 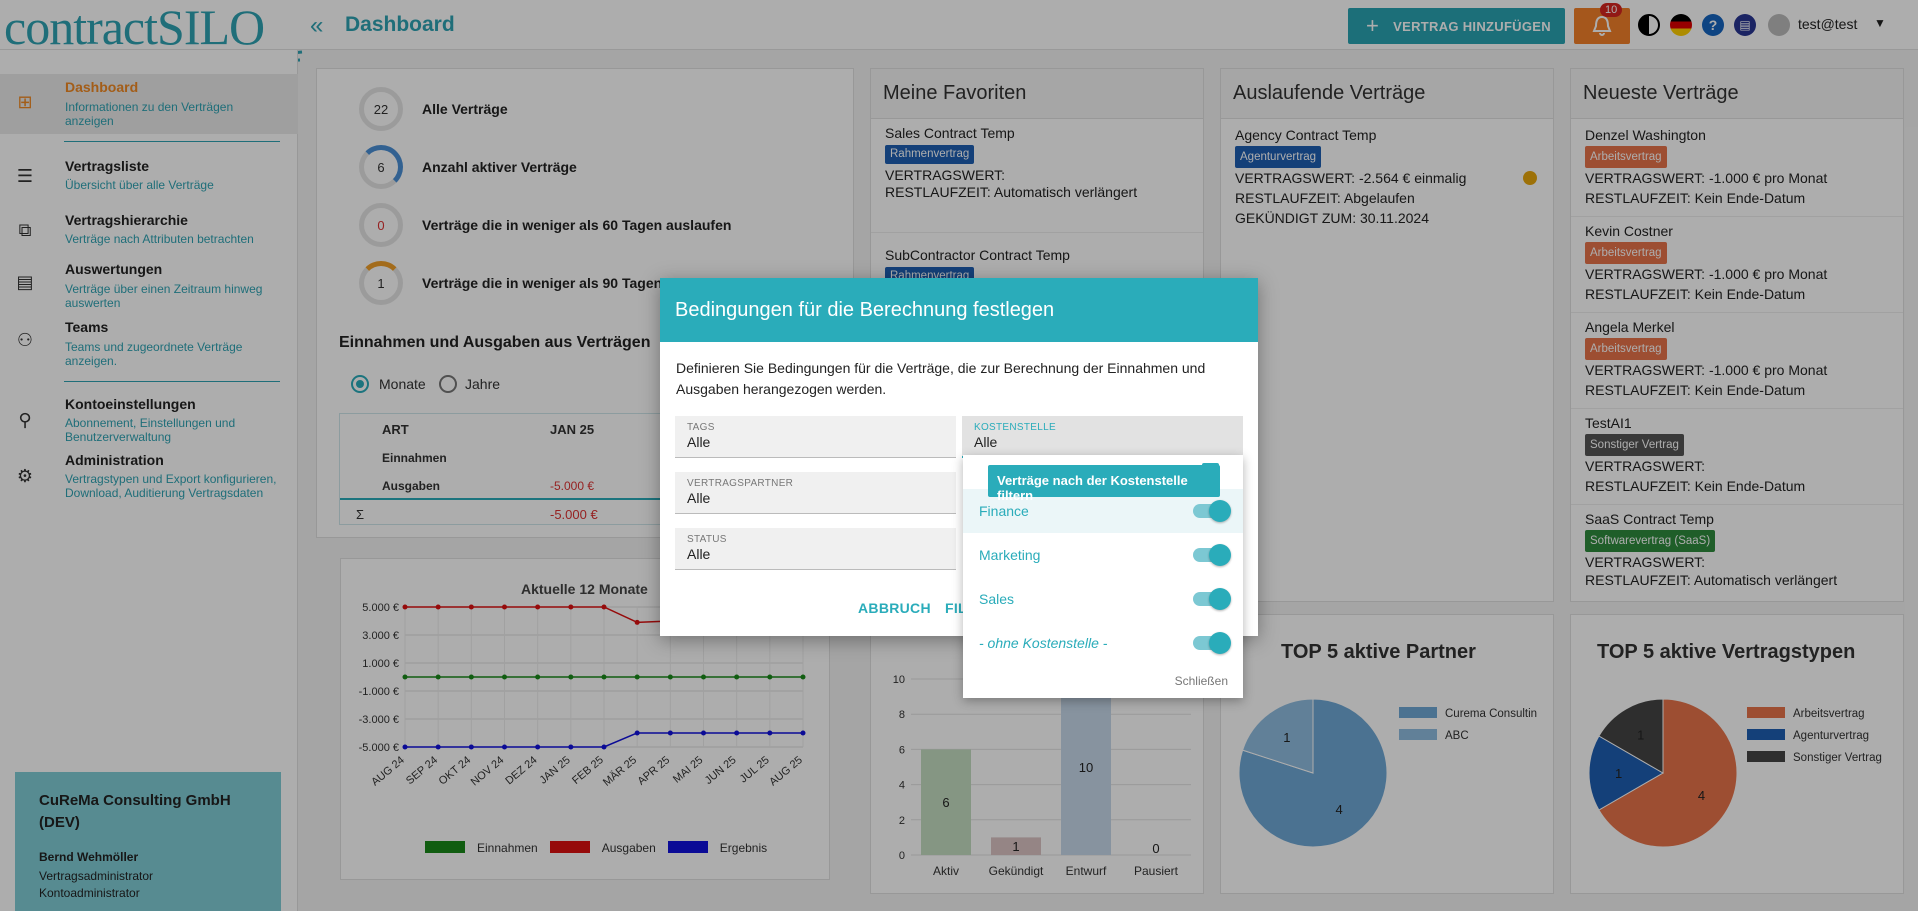 I want to click on option-label: Sales, so click(x=997, y=599).